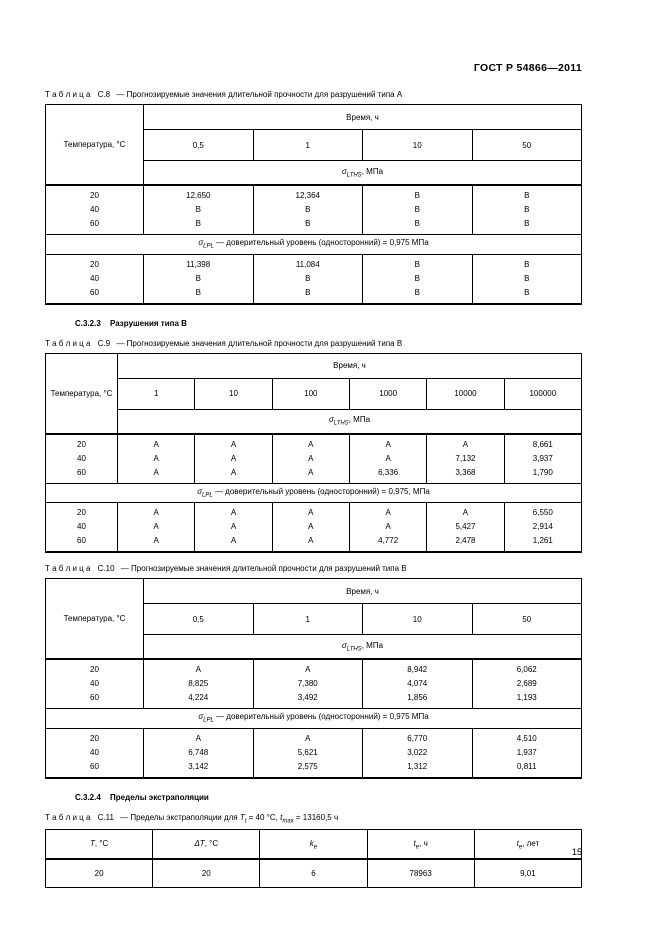 The height and width of the screenshot is (936, 661). Describe the element at coordinates (310, 393) in the screenshot. I see `time-col-header: 100` at that location.